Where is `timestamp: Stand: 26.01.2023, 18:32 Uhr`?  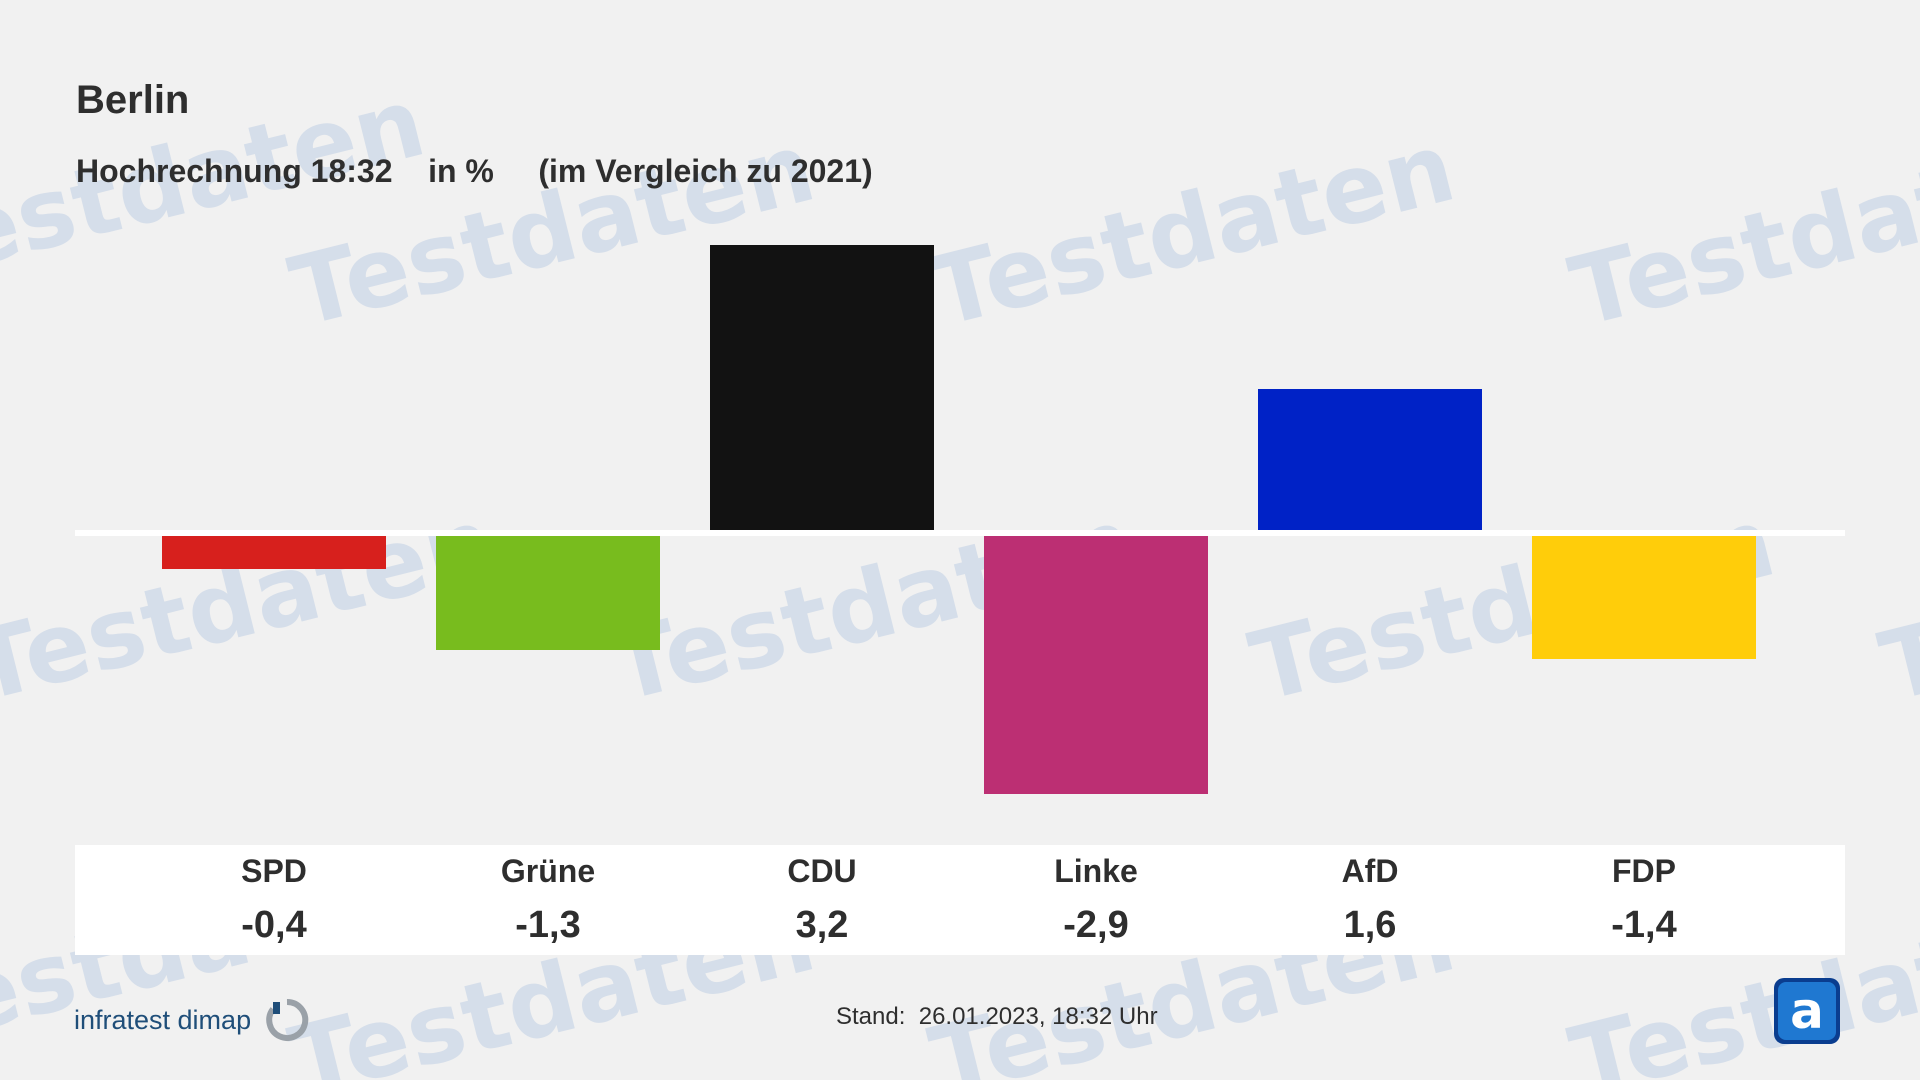
timestamp: Stand: 26.01.2023, 18:32 Uhr is located at coordinates (997, 1016).